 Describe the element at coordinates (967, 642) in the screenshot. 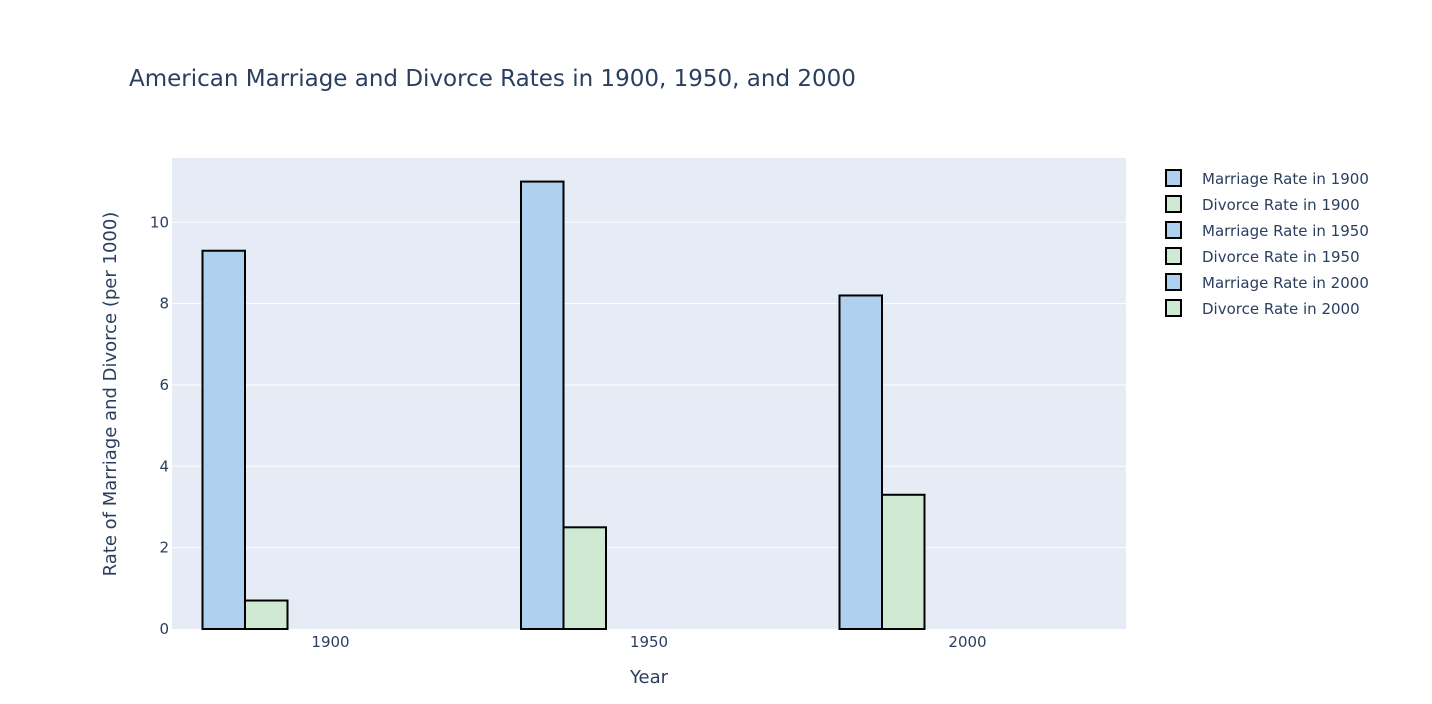

I see `x-tick-label: 2000` at that location.